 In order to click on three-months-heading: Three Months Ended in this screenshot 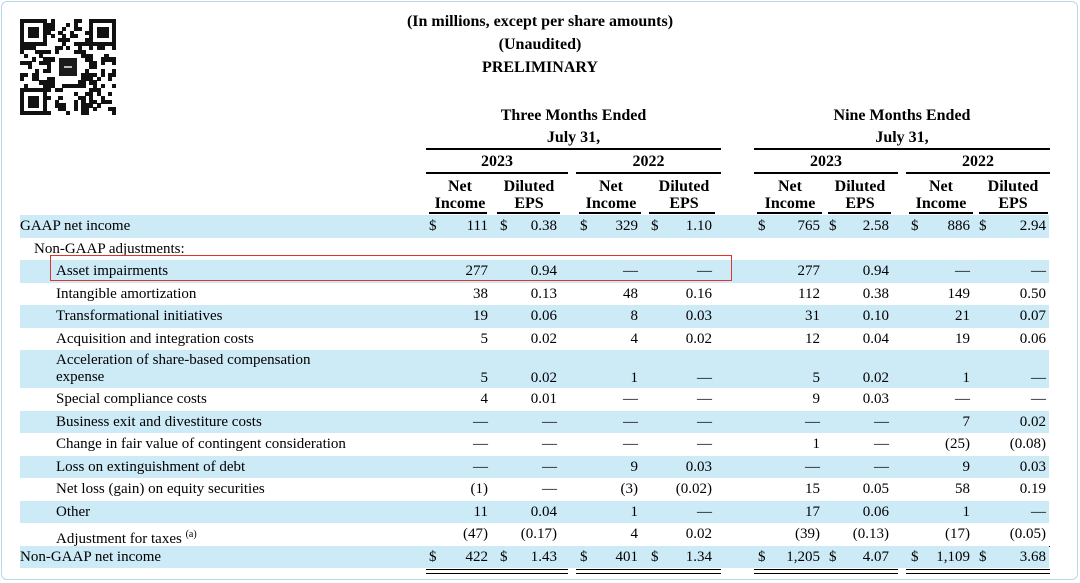, I will do `click(573, 115)`.